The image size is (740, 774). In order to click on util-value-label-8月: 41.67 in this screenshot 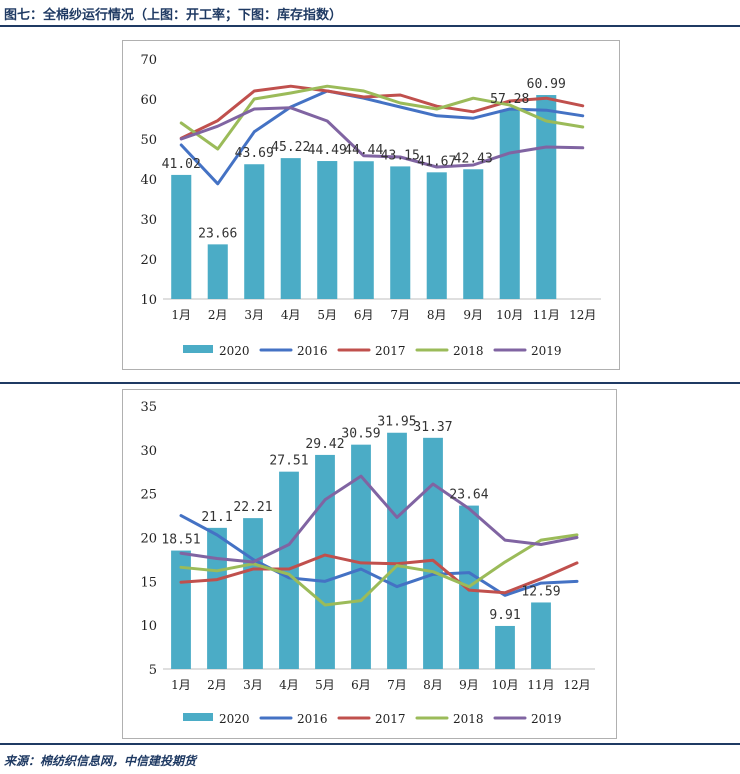, I will do `click(436, 161)`.